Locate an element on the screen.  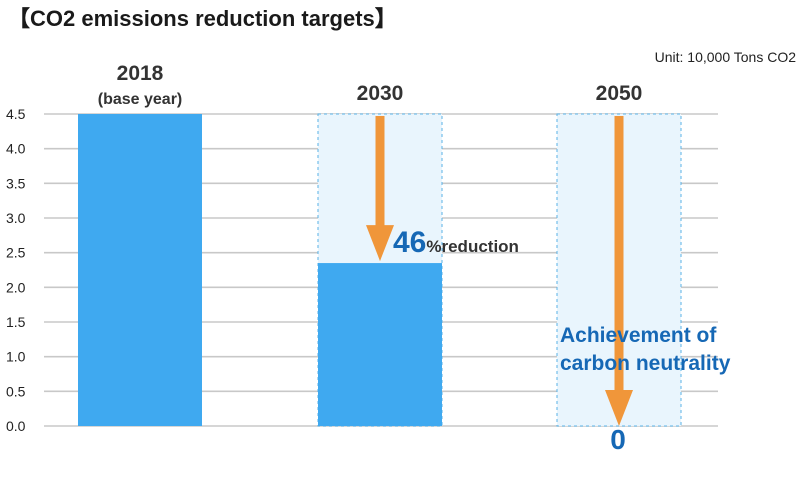
y-tick-label: 3.5 is located at coordinates (16, 183).